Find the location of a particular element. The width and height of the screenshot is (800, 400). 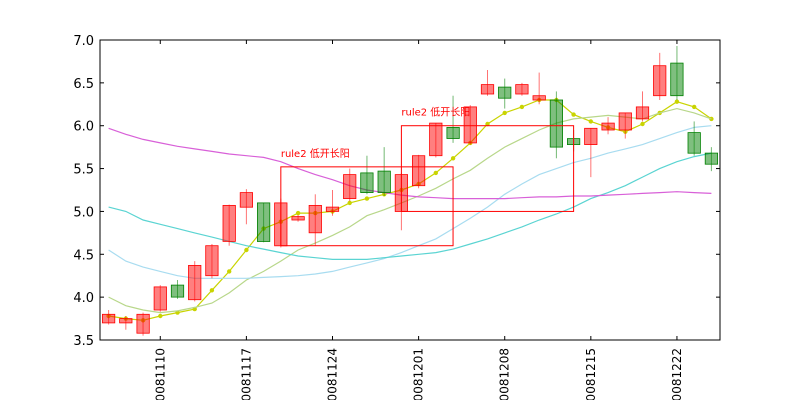

y-tick-label: 3.5 is located at coordinates (83, 341).